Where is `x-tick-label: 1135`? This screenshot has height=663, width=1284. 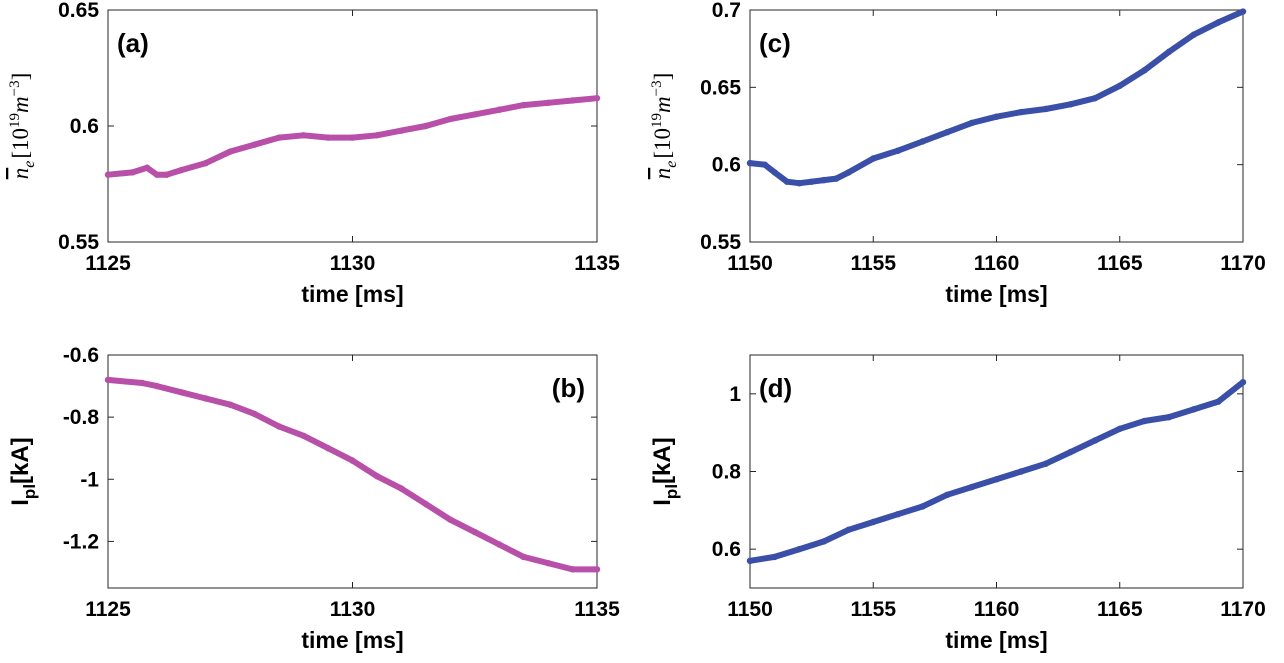 x-tick-label: 1135 is located at coordinates (597, 263).